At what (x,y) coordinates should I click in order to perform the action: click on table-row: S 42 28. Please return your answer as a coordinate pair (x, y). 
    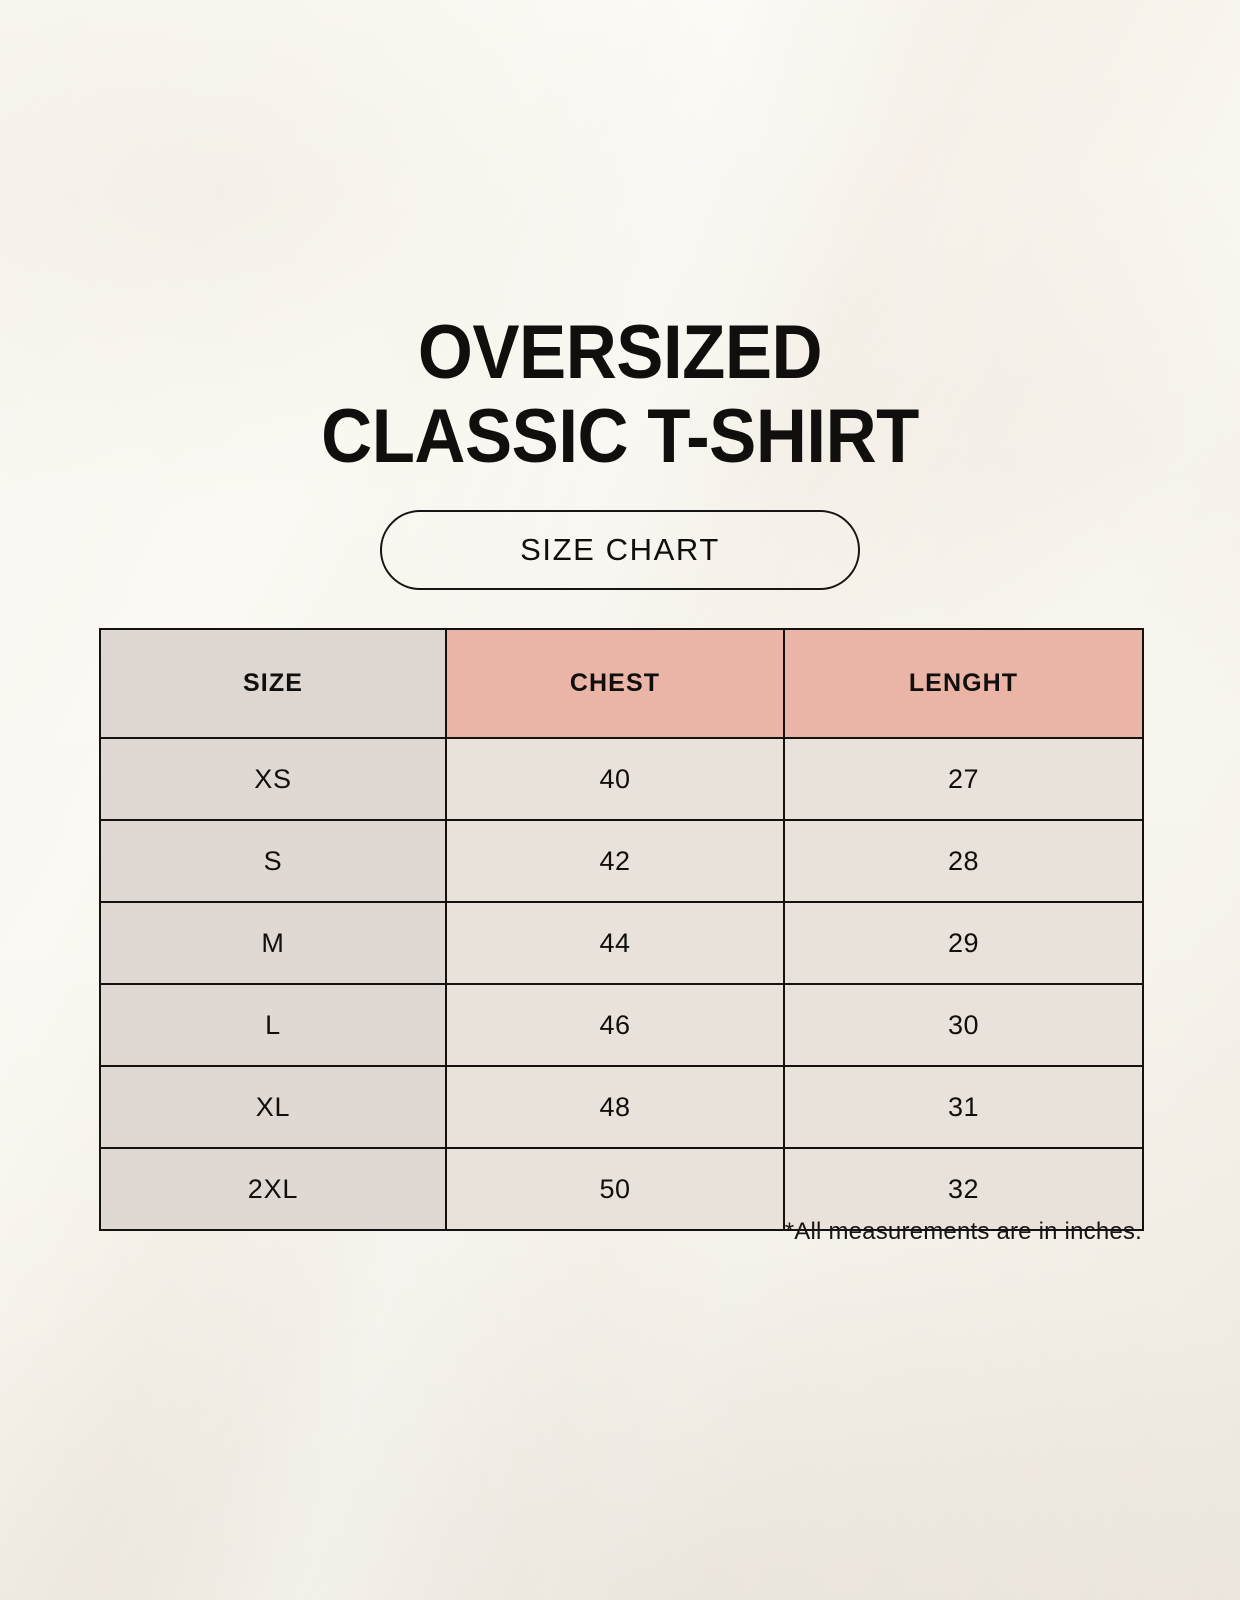
    Looking at the image, I should click on (621, 861).